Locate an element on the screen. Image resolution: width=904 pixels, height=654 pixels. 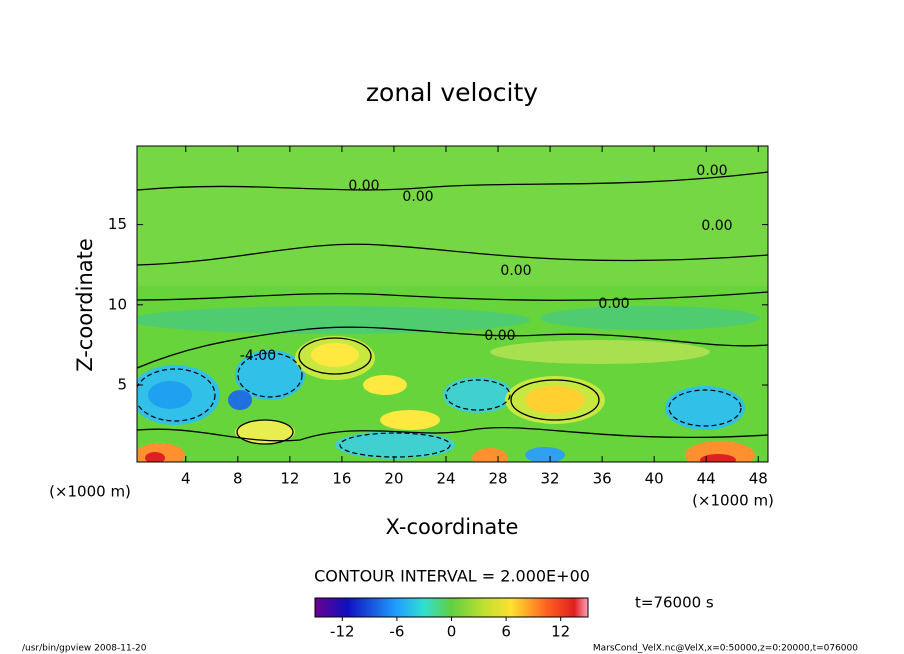
colorbar-tick-label: 0 is located at coordinates (452, 632).